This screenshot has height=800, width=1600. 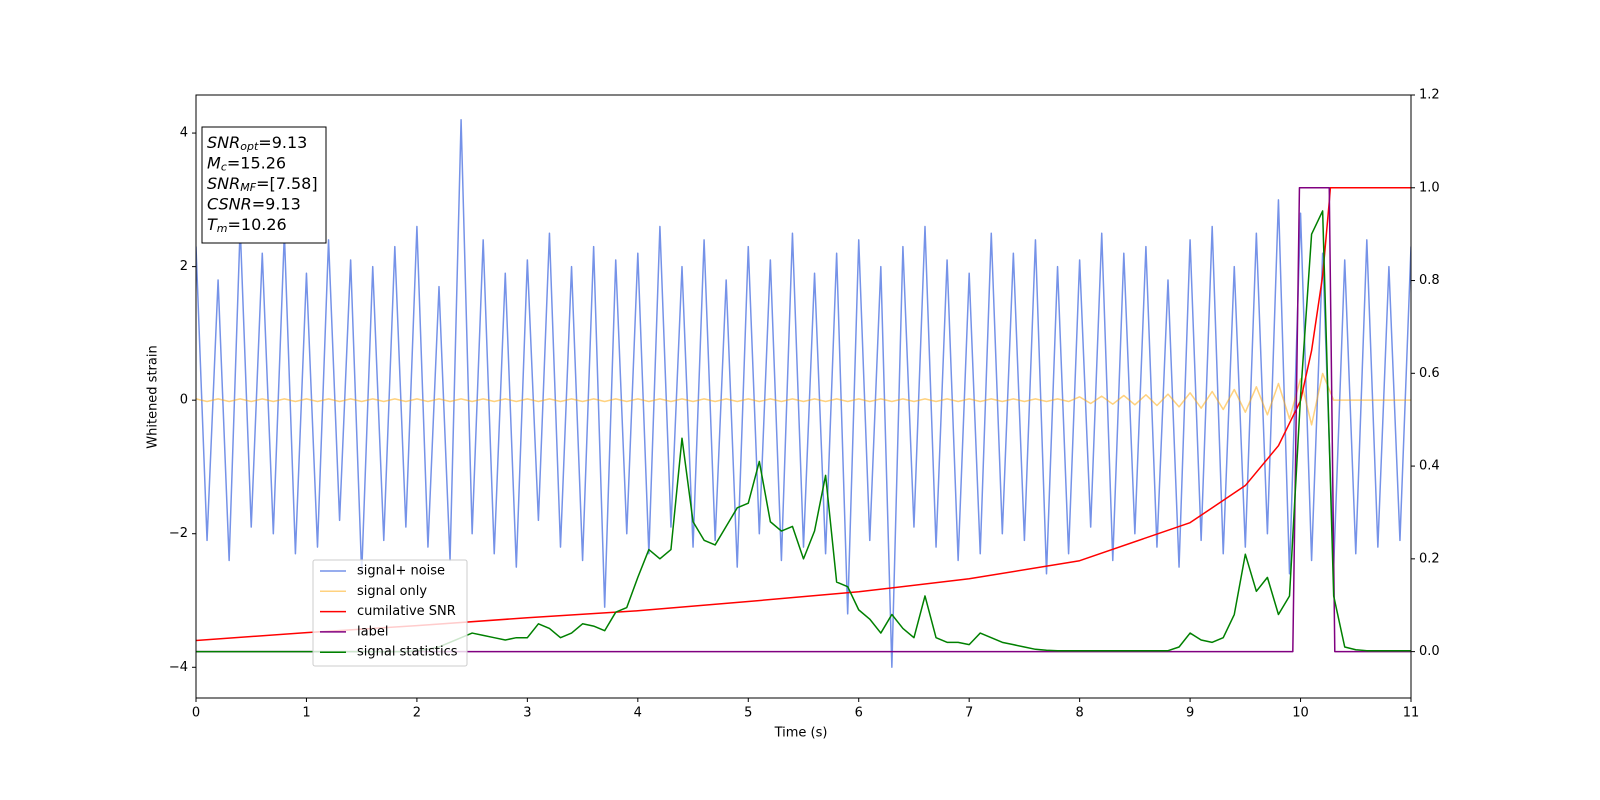 I want to click on y-axis-label: Whitened strain, so click(x=153, y=396).